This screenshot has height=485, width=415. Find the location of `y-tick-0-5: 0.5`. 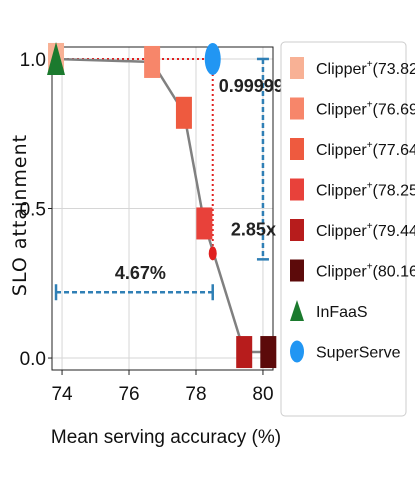

y-tick-0-5: 0.5 is located at coordinates (33, 210).